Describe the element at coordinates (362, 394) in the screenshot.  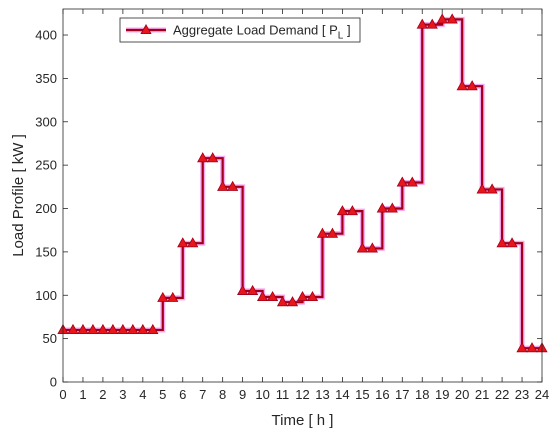
I see `x-tick-label: 15` at that location.